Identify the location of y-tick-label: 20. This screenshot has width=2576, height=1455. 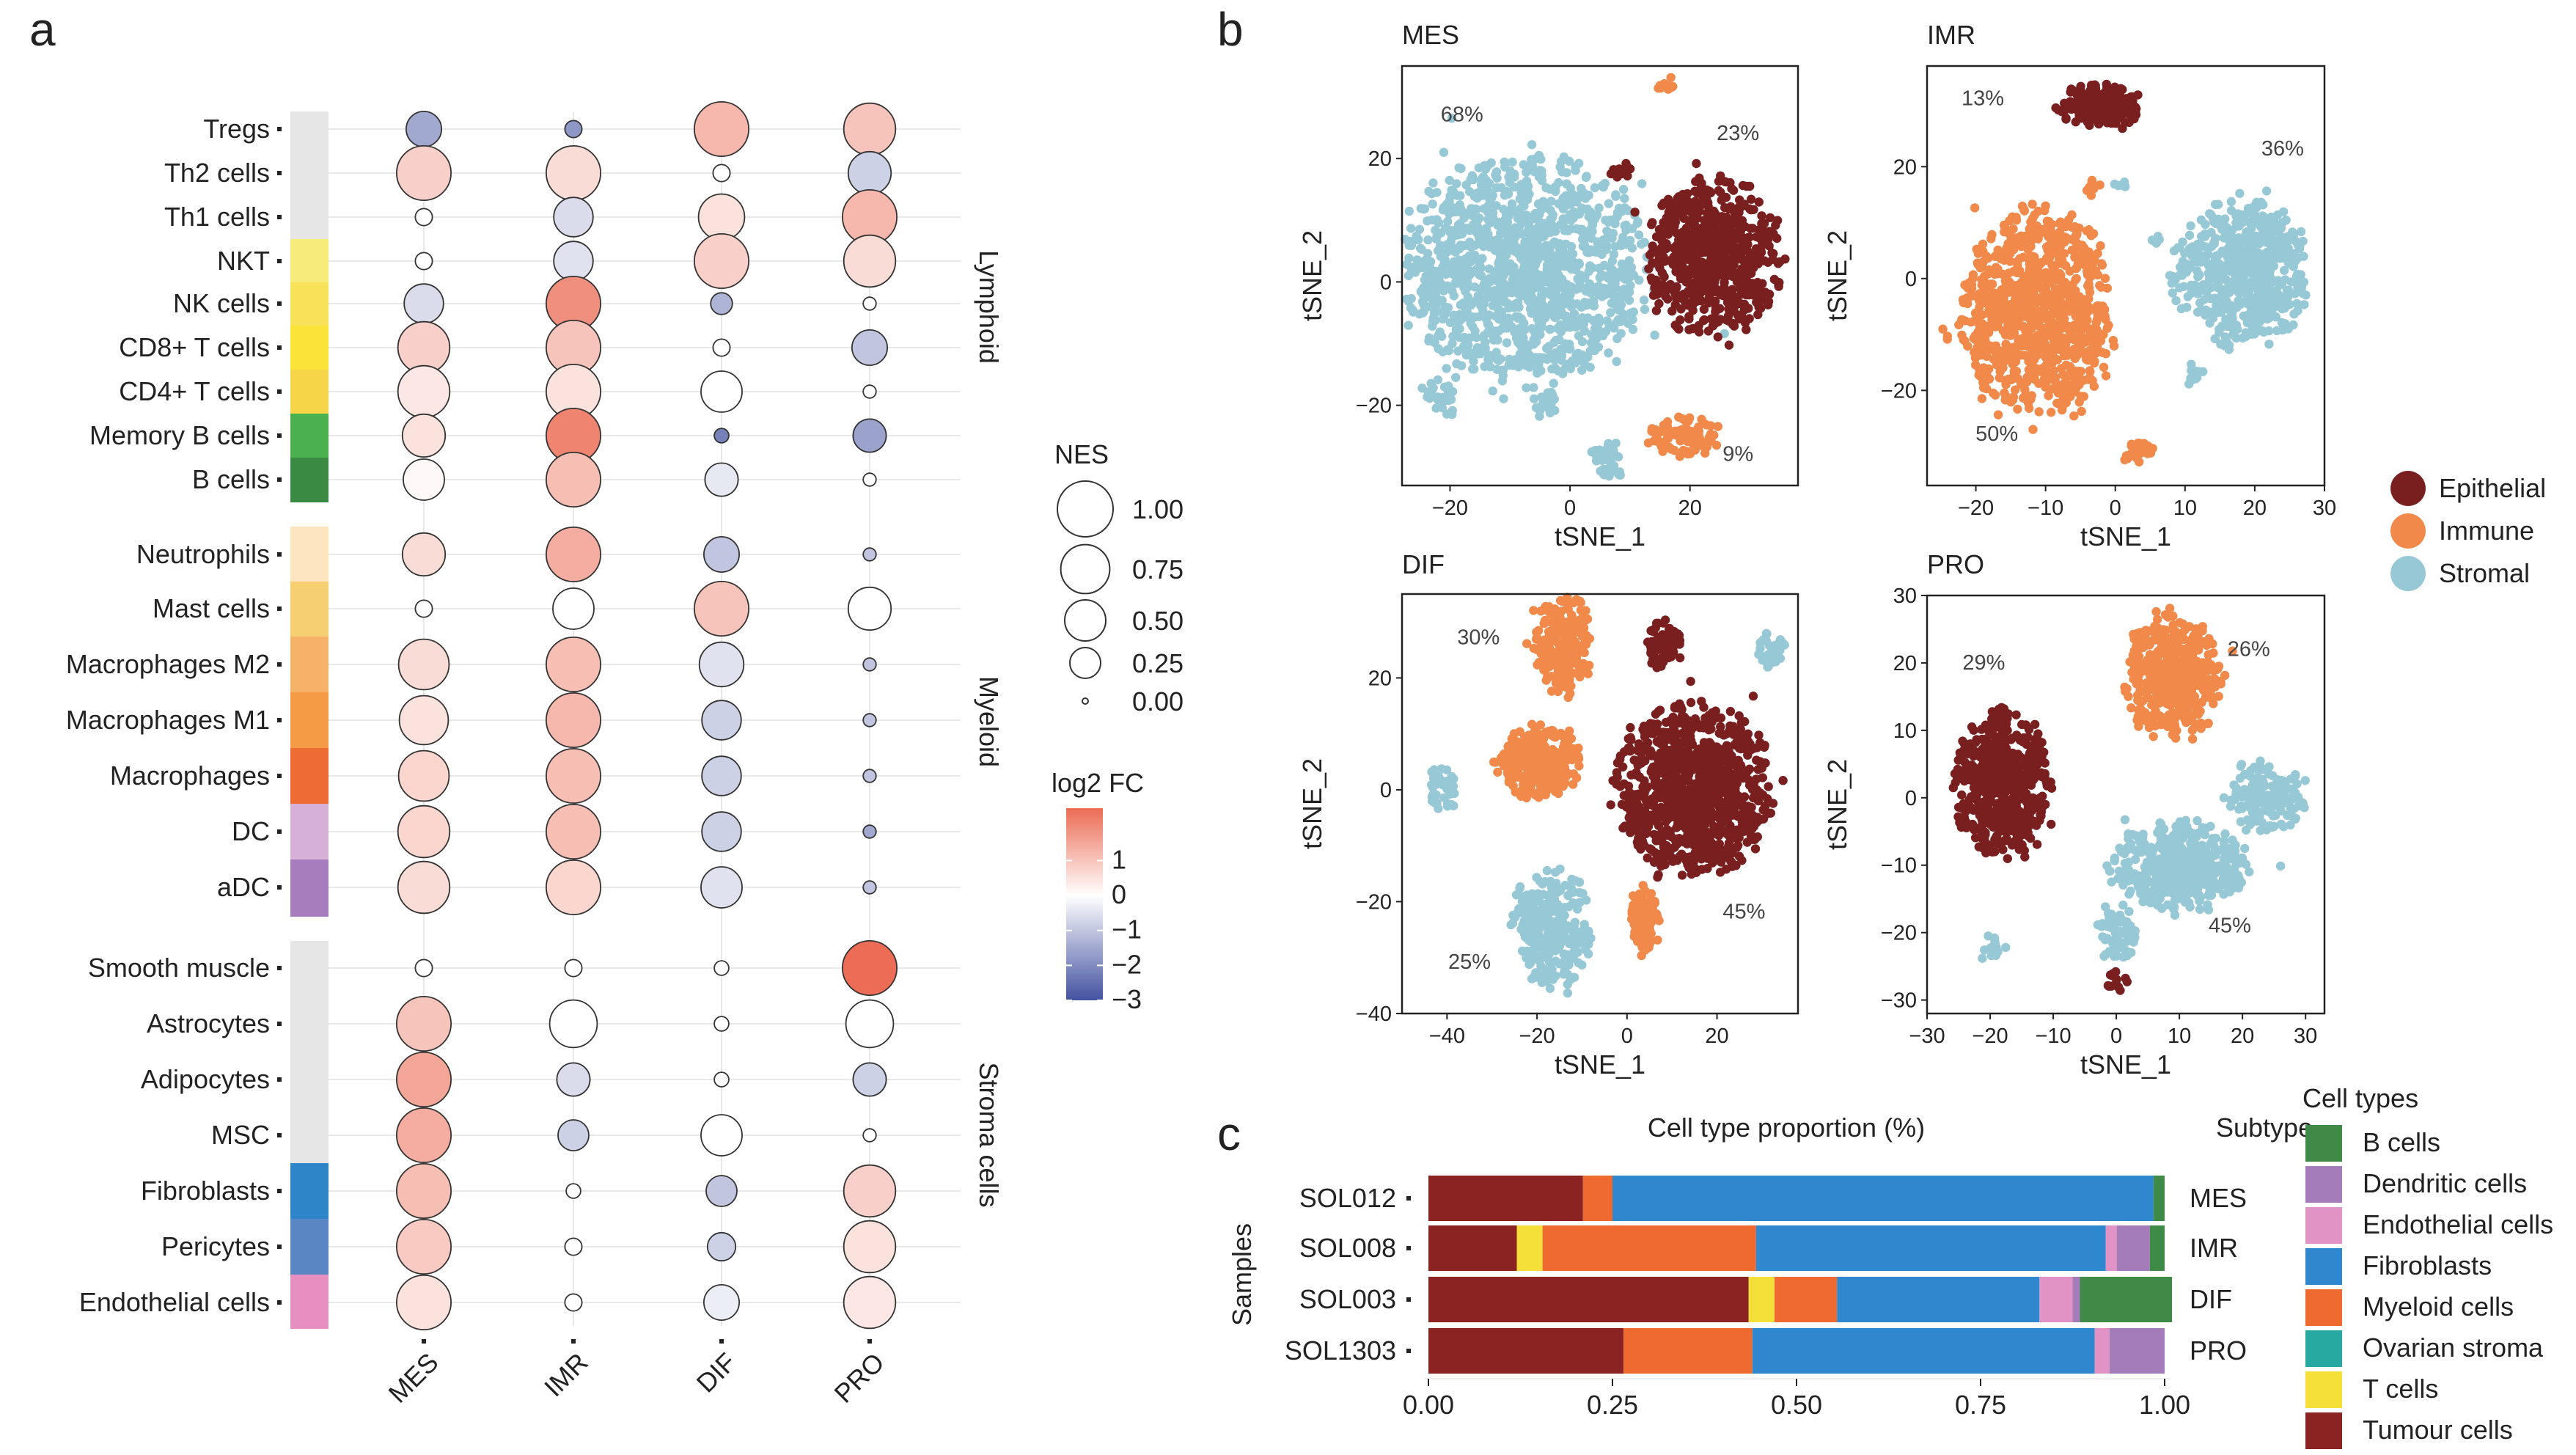
(1905, 167).